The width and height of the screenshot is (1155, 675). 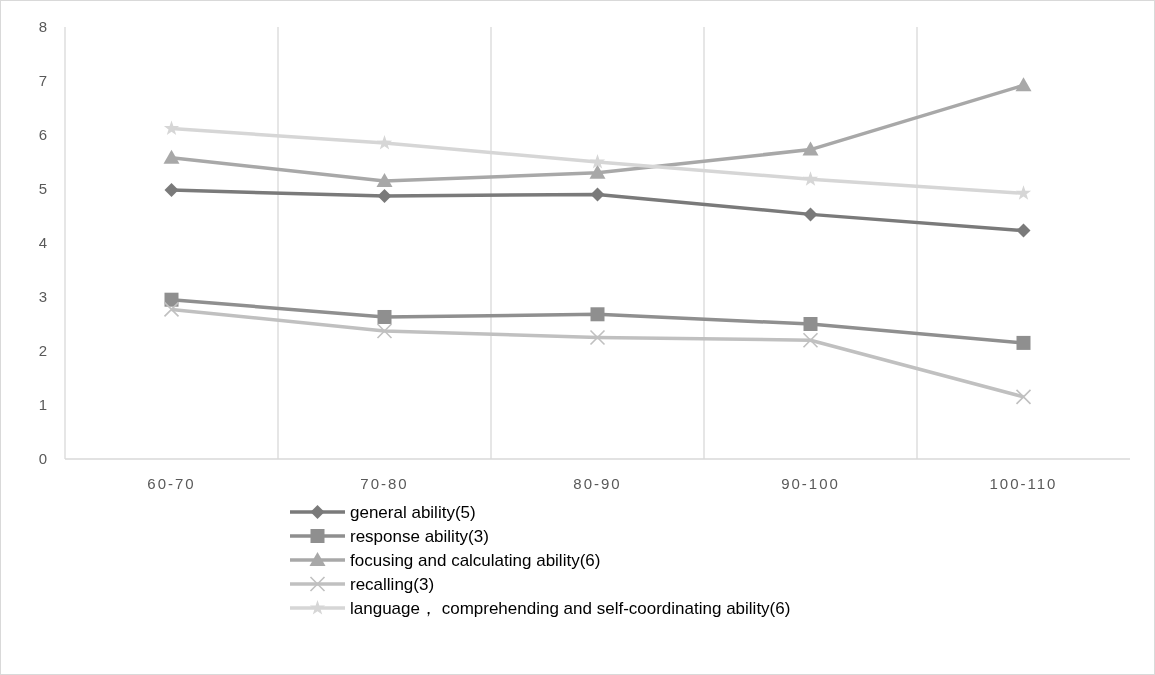 I want to click on y-tick-label: 4, so click(x=43, y=242).